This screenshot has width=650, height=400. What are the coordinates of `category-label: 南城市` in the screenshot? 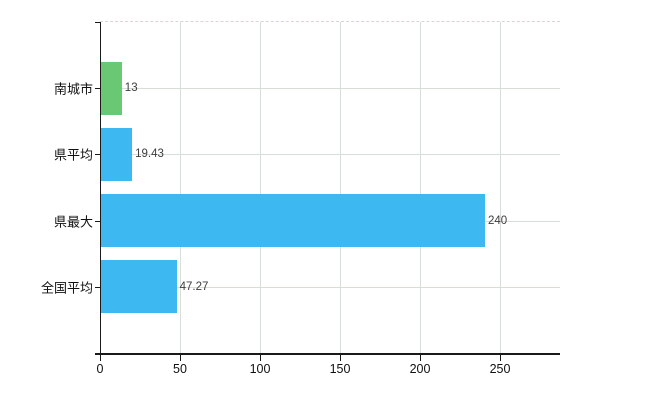 It's located at (73, 89).